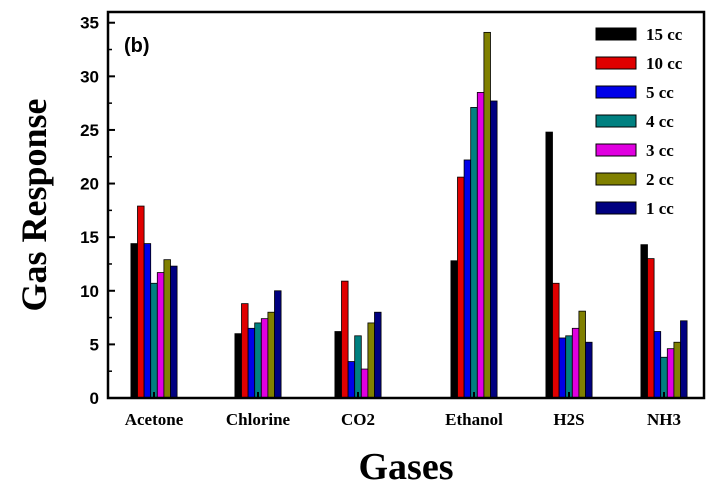  I want to click on y-tick-label: 0, so click(94, 398).